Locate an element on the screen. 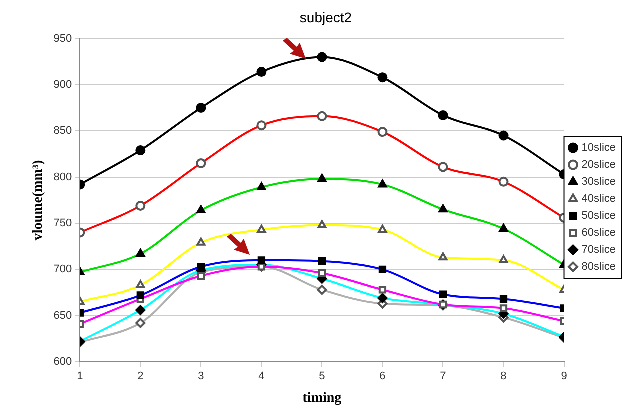  y-tick-label: 650 is located at coordinates (63, 316).